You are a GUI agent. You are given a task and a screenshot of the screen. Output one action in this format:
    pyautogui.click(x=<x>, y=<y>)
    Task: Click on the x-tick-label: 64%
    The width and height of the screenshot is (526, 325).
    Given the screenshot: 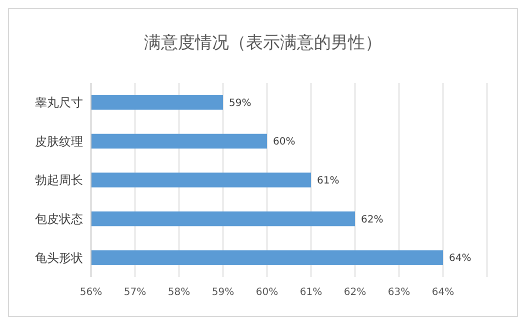 What is the action you would take?
    pyautogui.click(x=443, y=292)
    